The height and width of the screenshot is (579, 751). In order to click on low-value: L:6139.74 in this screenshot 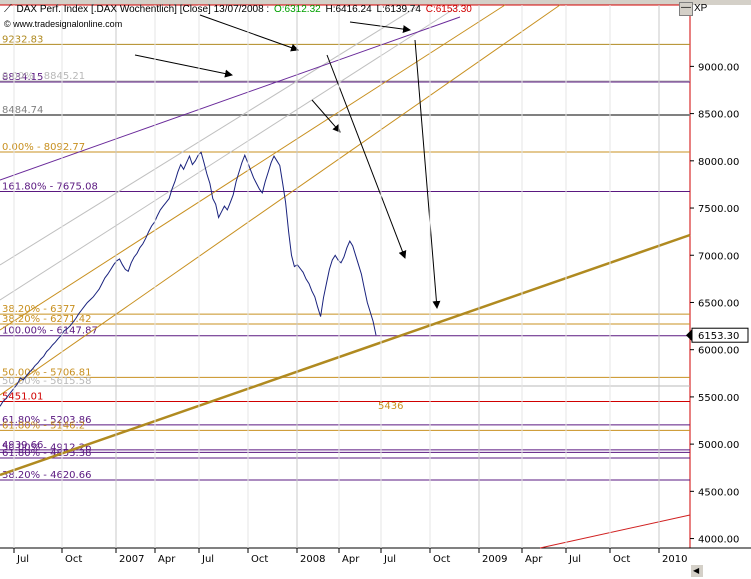, I will do `click(398, 9)`.